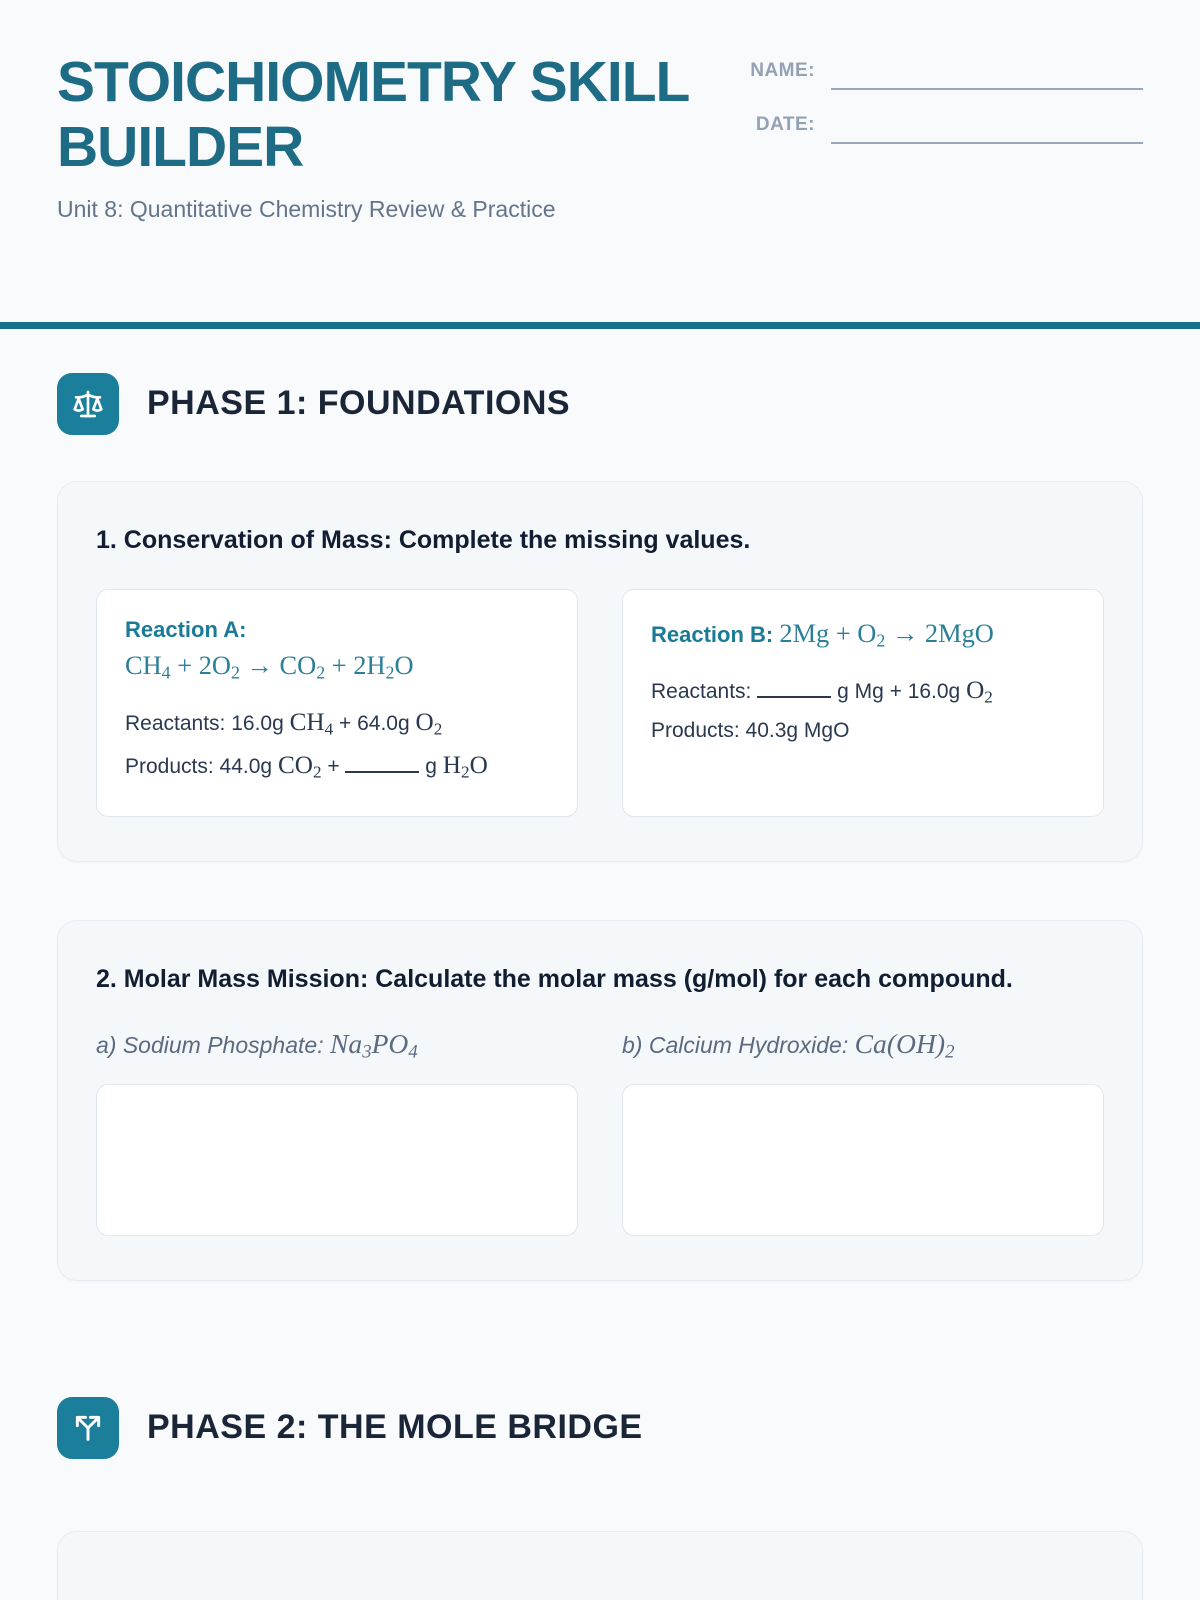 This screenshot has width=1200, height=1600. I want to click on date-label: DATE:, so click(785, 124).